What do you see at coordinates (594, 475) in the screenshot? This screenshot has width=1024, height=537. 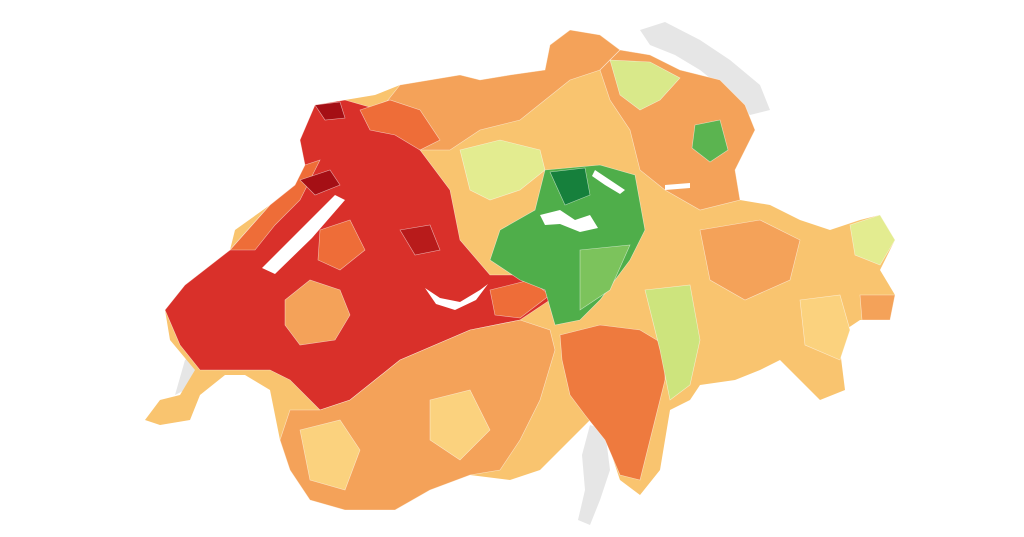 I see `lake-maggiore` at bounding box center [594, 475].